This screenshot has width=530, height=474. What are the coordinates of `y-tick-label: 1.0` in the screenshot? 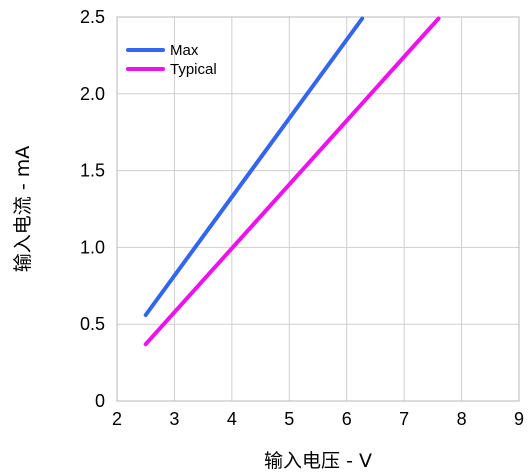 It's located at (92, 247).